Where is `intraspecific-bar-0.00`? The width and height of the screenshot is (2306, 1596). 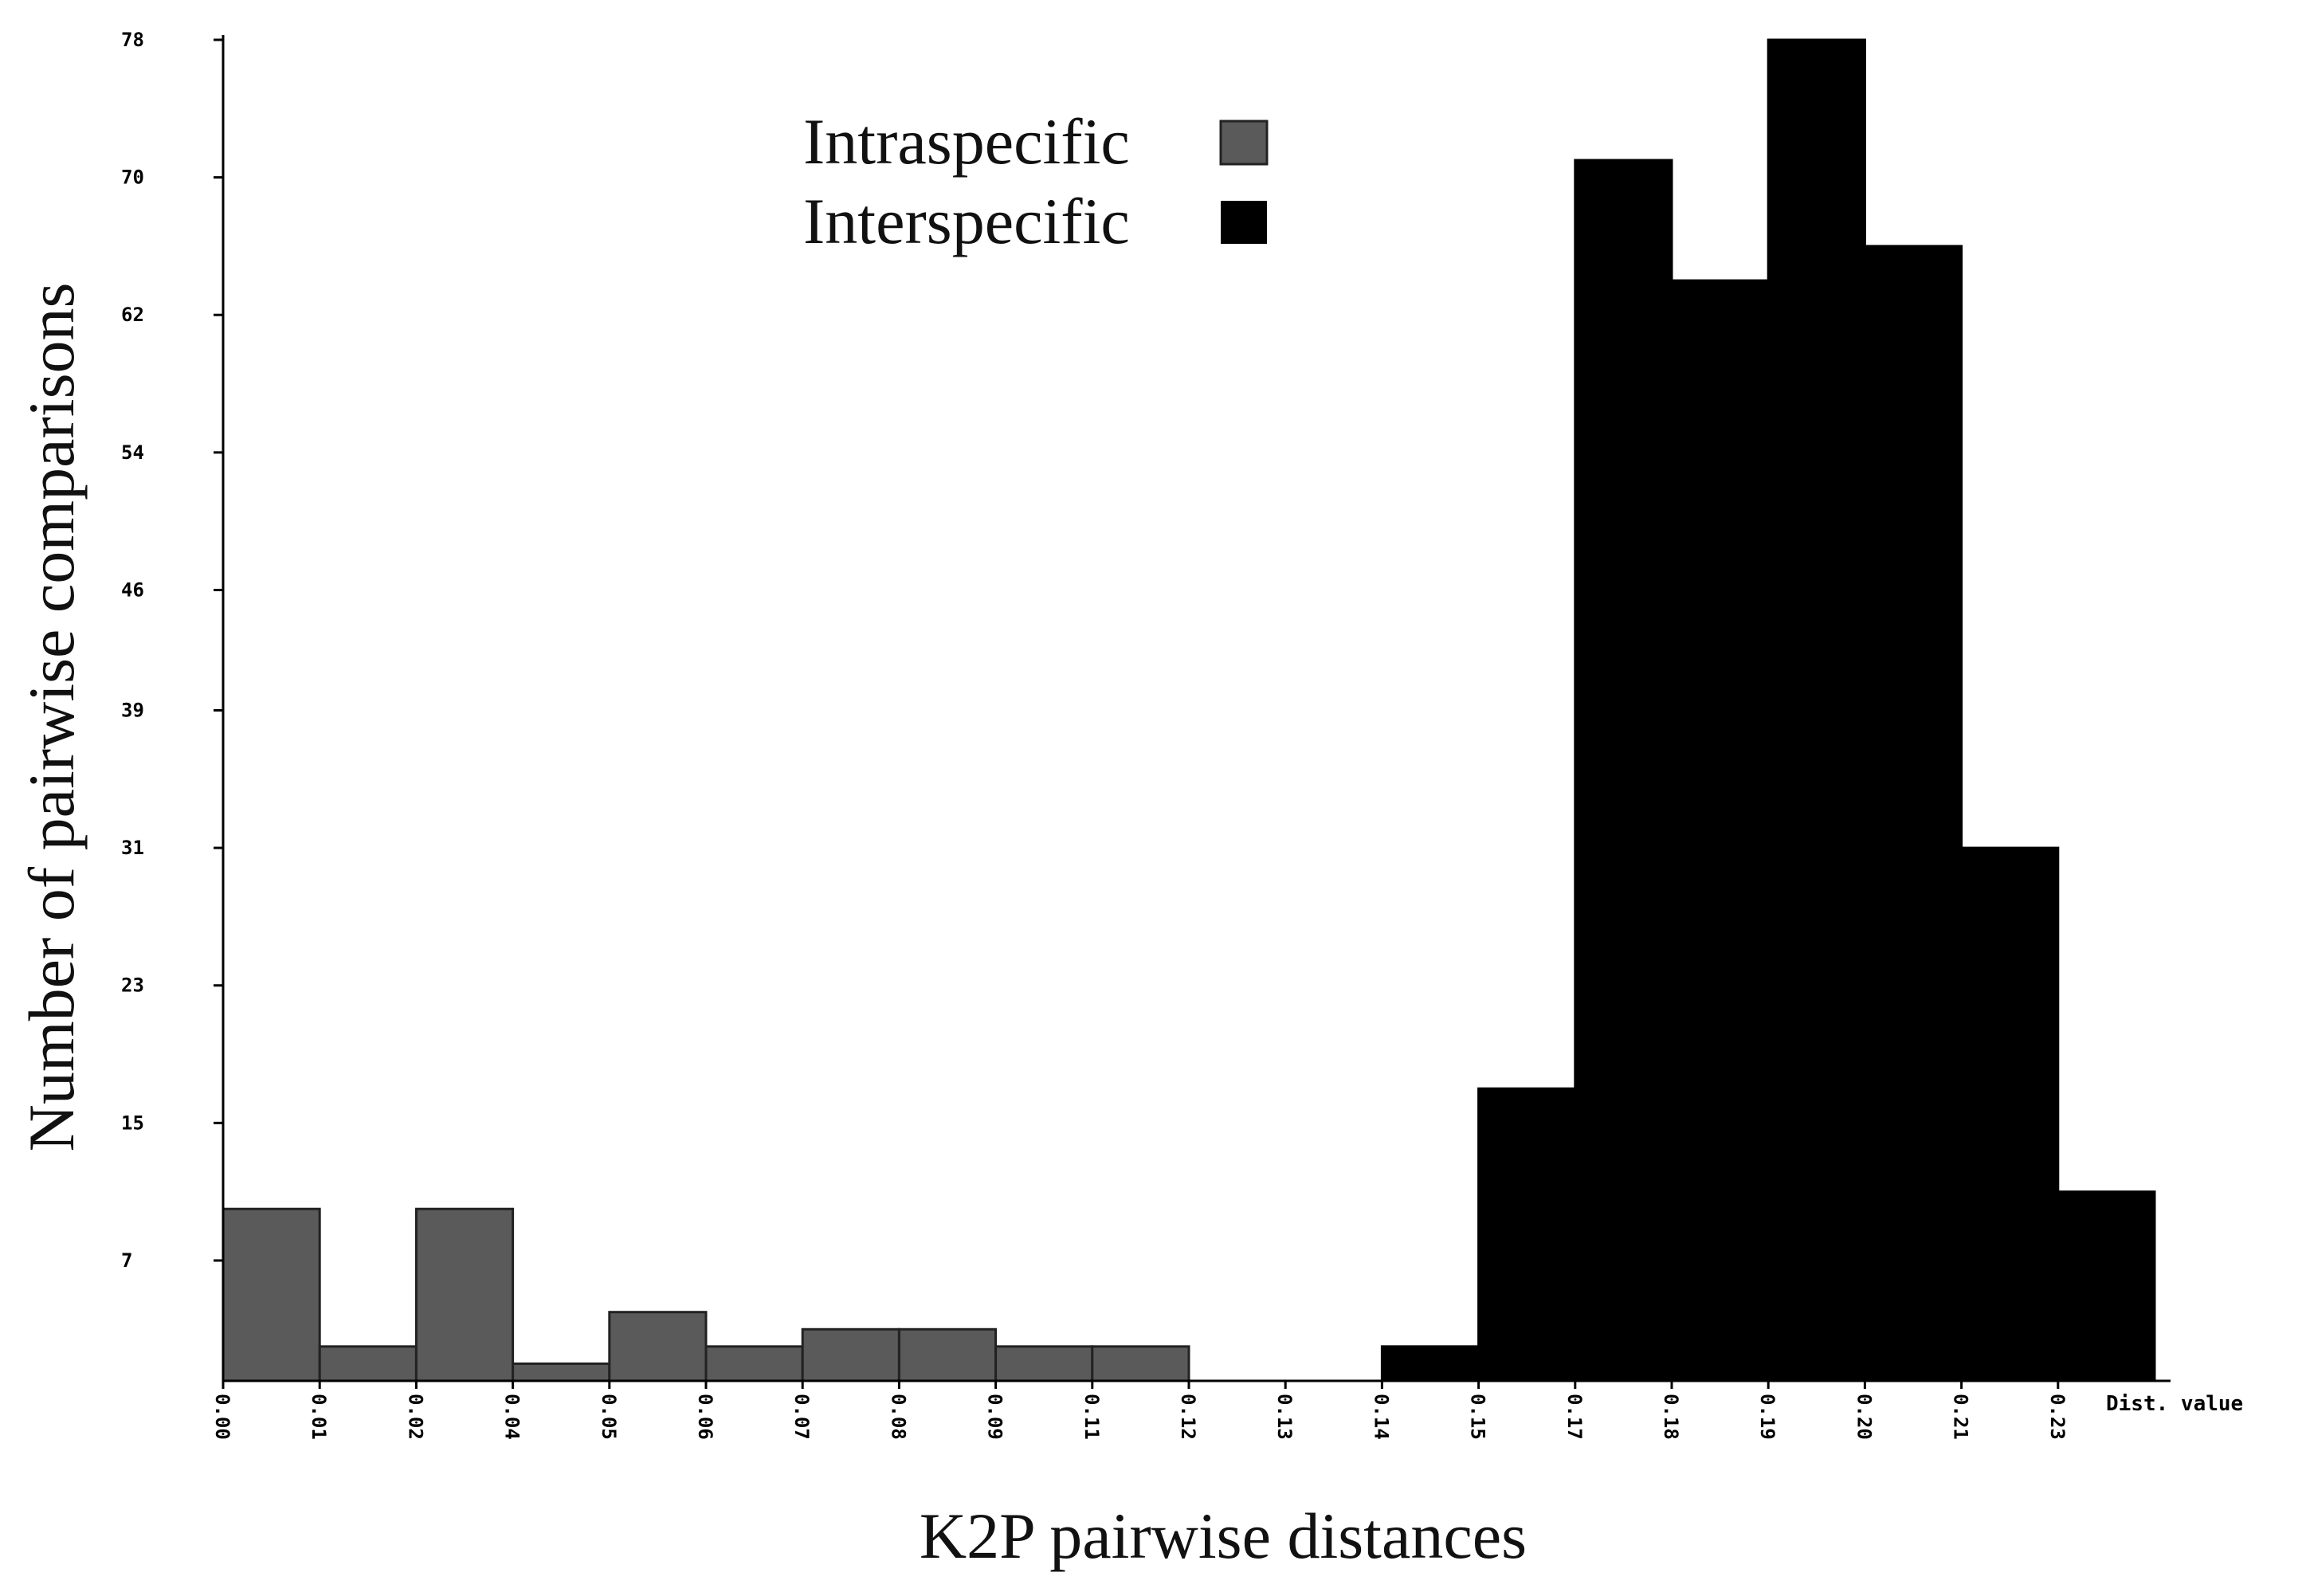
intraspecific-bar-0.00 is located at coordinates (271, 1295).